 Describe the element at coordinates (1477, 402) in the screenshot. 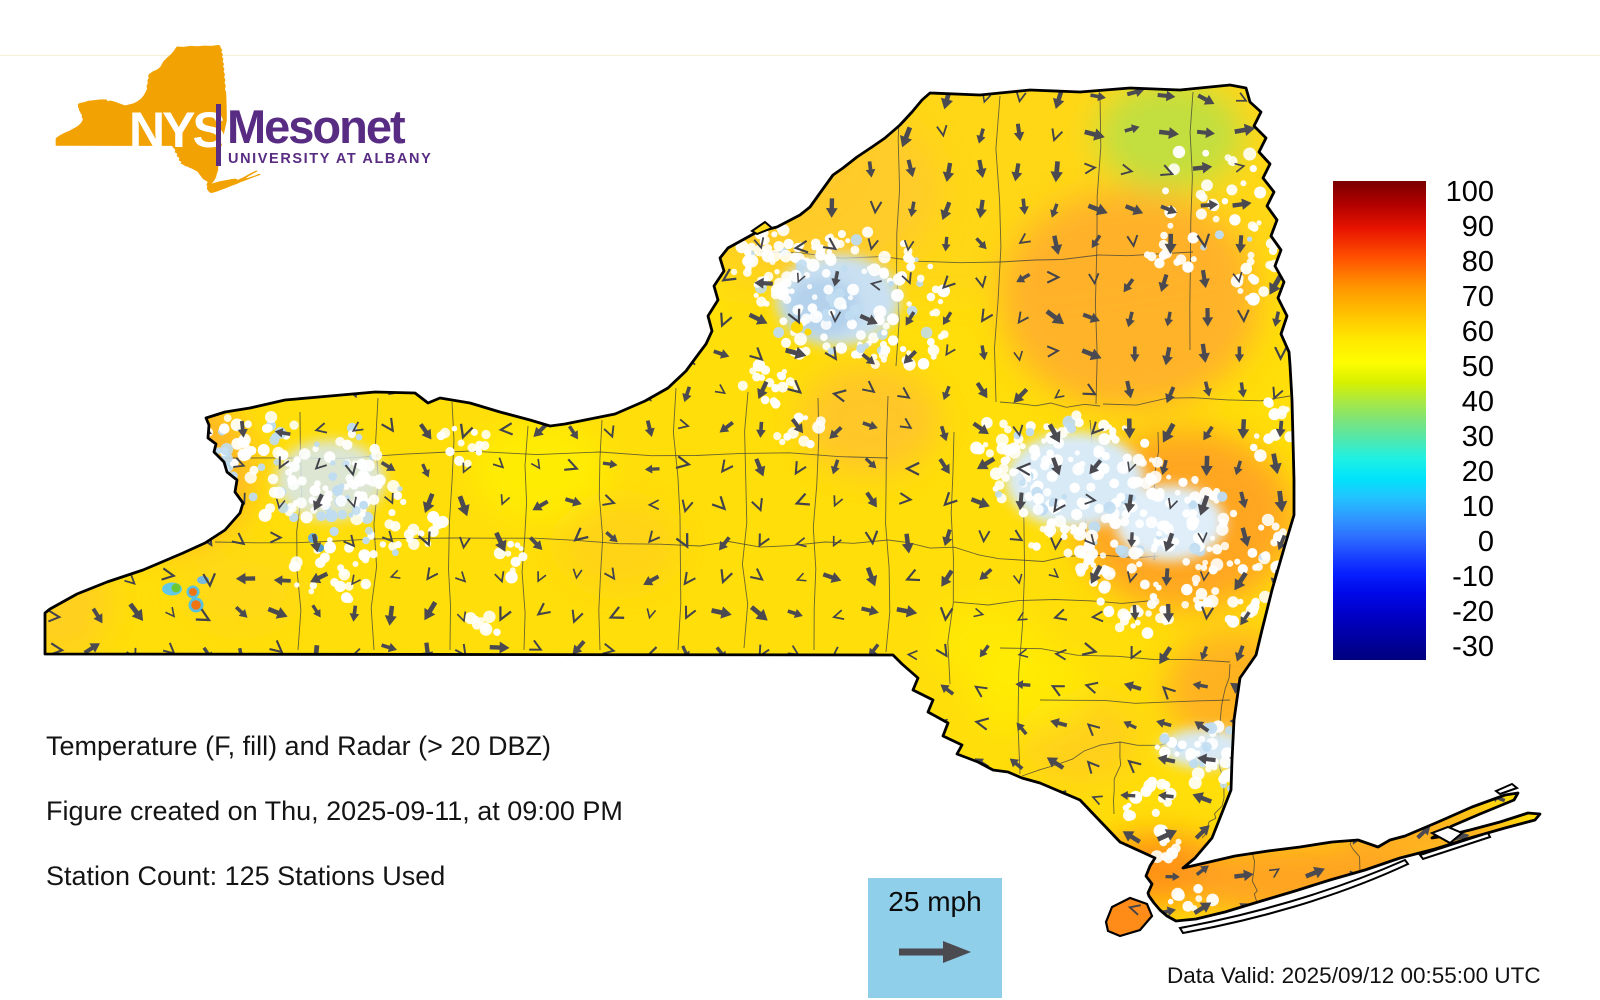

I see `colorbar-tick: 40` at that location.